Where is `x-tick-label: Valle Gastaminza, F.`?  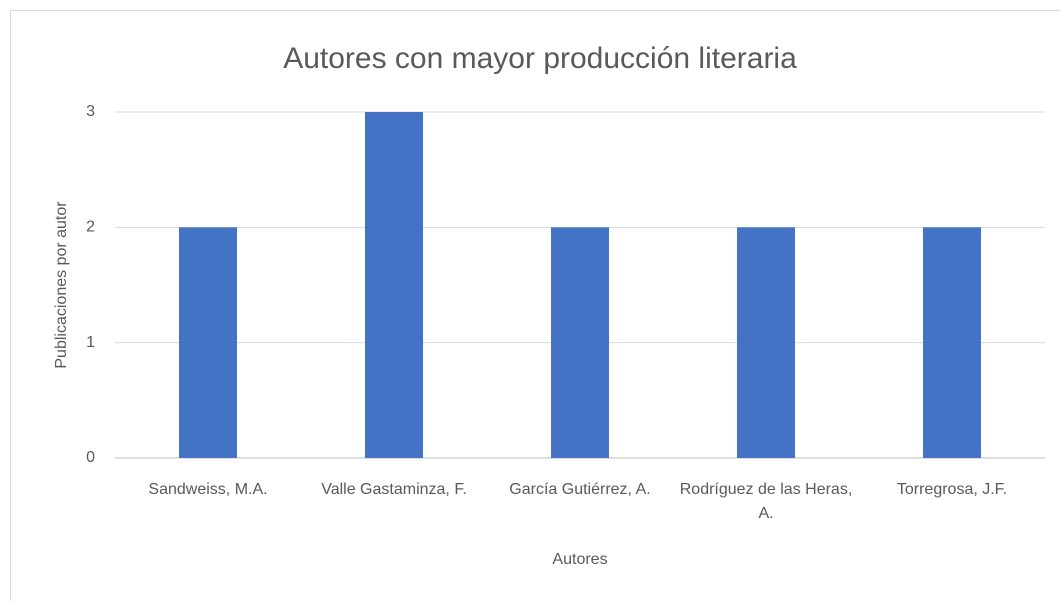 x-tick-label: Valle Gastaminza, F. is located at coordinates (394, 489).